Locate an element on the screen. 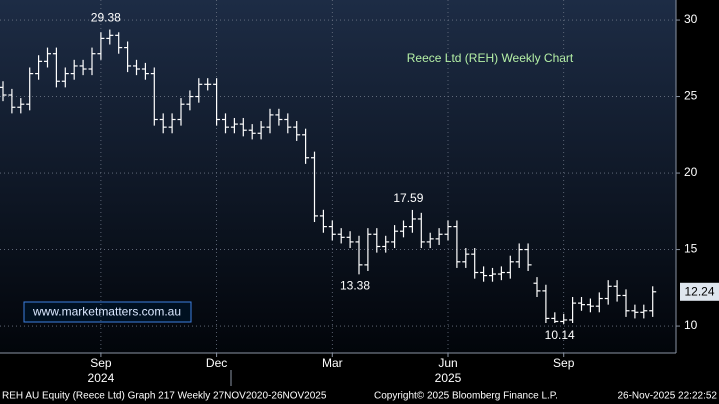  annotation: 10.14 is located at coordinates (560, 335).